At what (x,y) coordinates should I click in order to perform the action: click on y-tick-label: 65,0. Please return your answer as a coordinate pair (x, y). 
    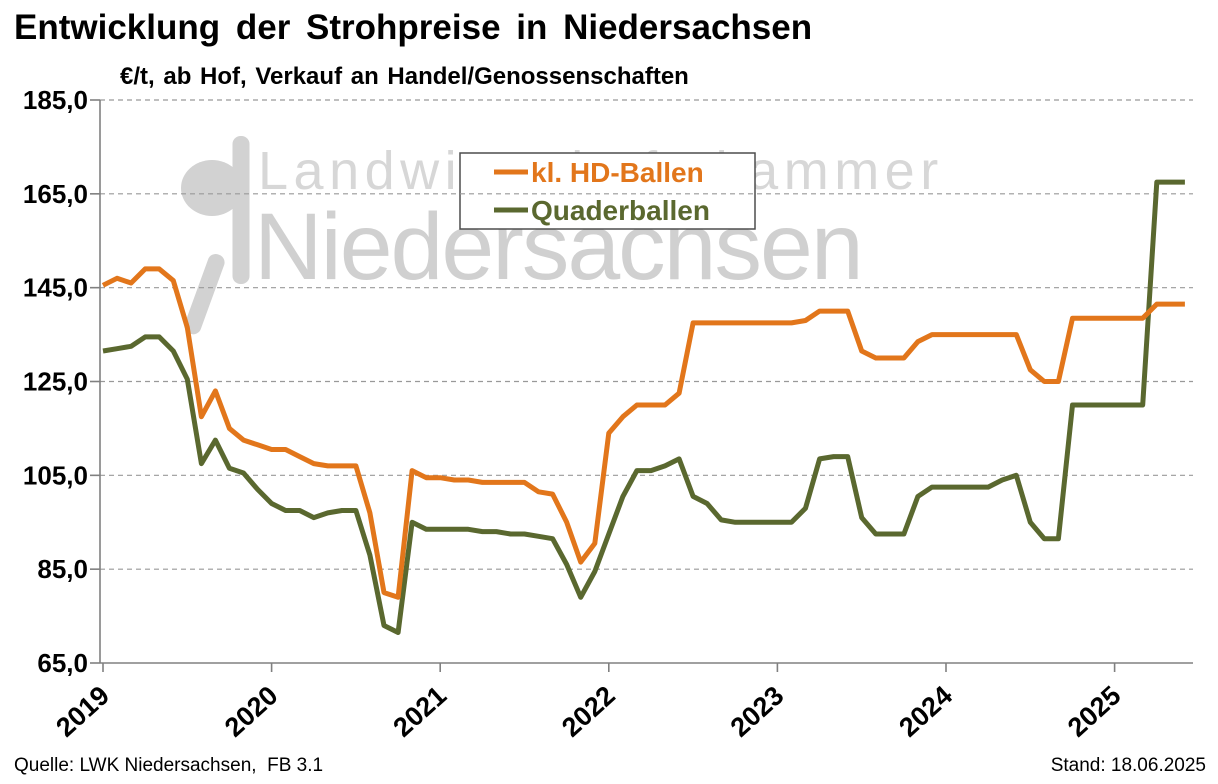
    Looking at the image, I should click on (62, 663).